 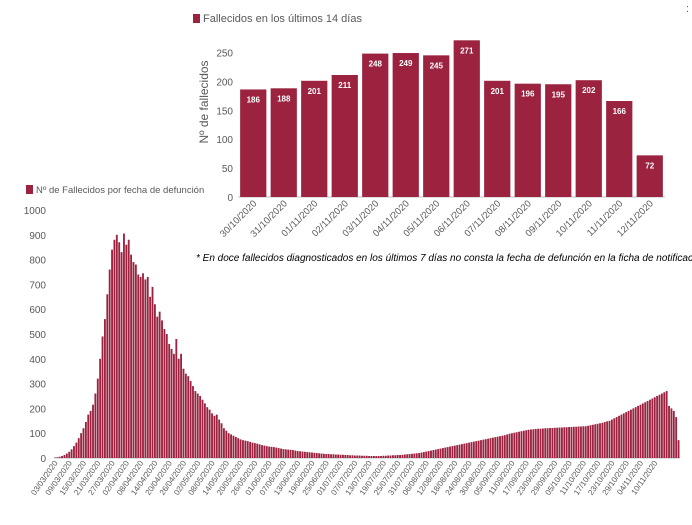 What do you see at coordinates (315, 91) in the screenshot?
I see `top-bar-value-label: 201` at bounding box center [315, 91].